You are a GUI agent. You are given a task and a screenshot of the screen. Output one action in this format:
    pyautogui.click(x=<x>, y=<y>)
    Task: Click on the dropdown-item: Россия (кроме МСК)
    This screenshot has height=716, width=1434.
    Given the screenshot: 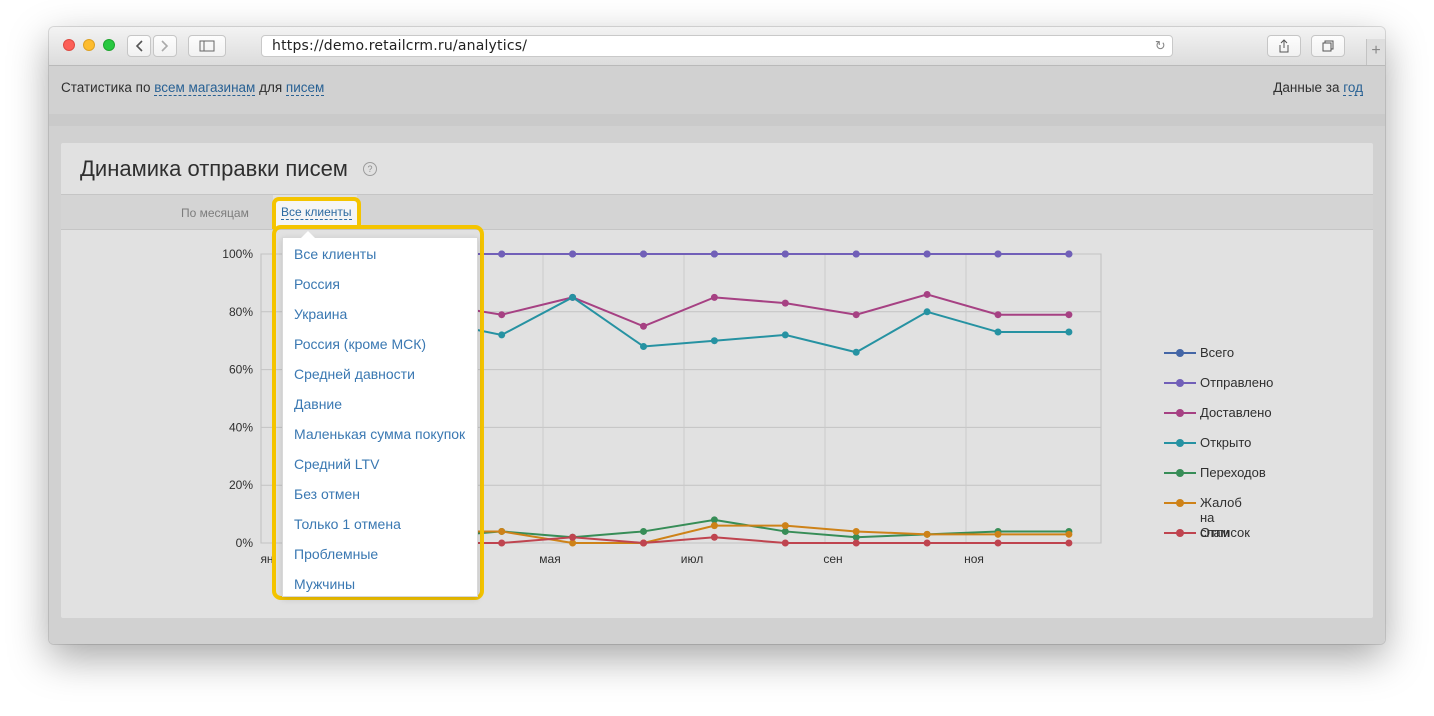 What is the action you would take?
    pyautogui.click(x=360, y=344)
    